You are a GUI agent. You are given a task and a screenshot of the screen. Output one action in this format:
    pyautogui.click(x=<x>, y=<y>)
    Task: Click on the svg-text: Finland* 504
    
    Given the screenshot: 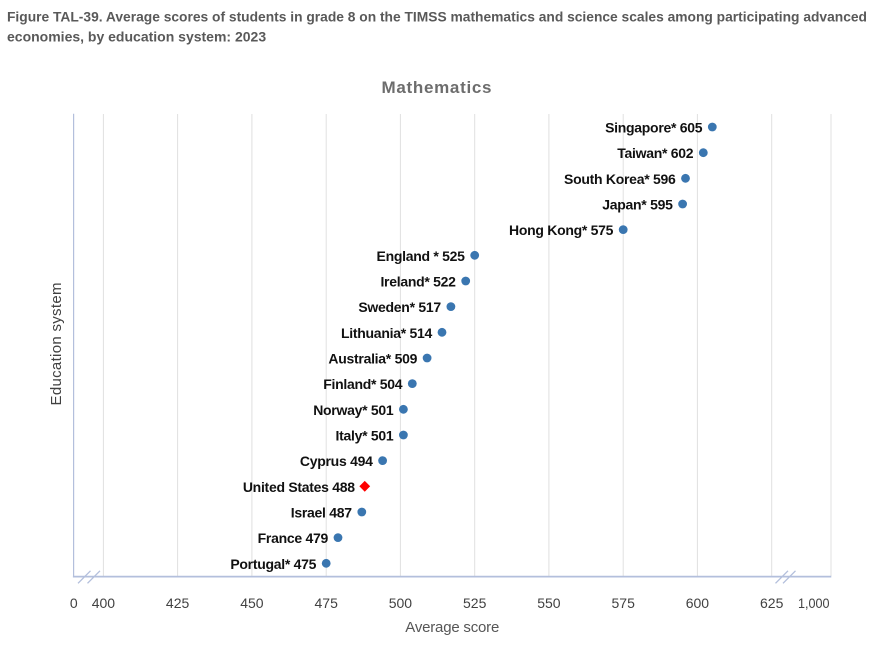 What is the action you would take?
    pyautogui.click(x=363, y=384)
    